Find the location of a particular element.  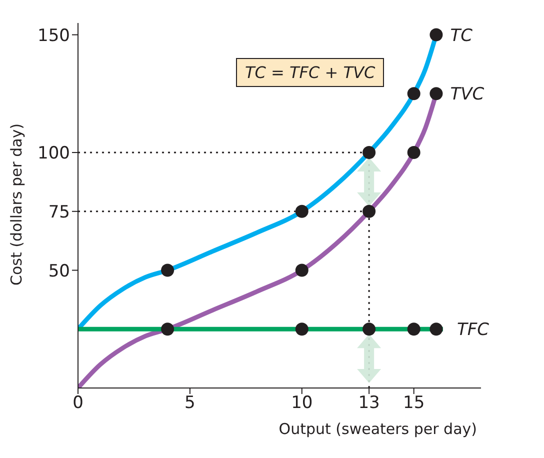

series-label: TC is located at coordinates (461, 36).